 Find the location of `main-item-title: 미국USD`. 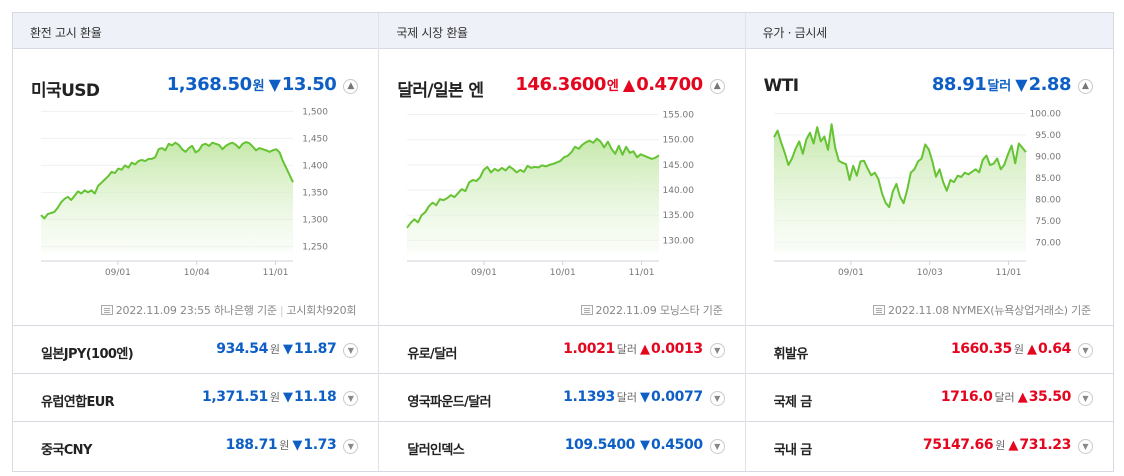

main-item-title: 미국USD is located at coordinates (65, 91).